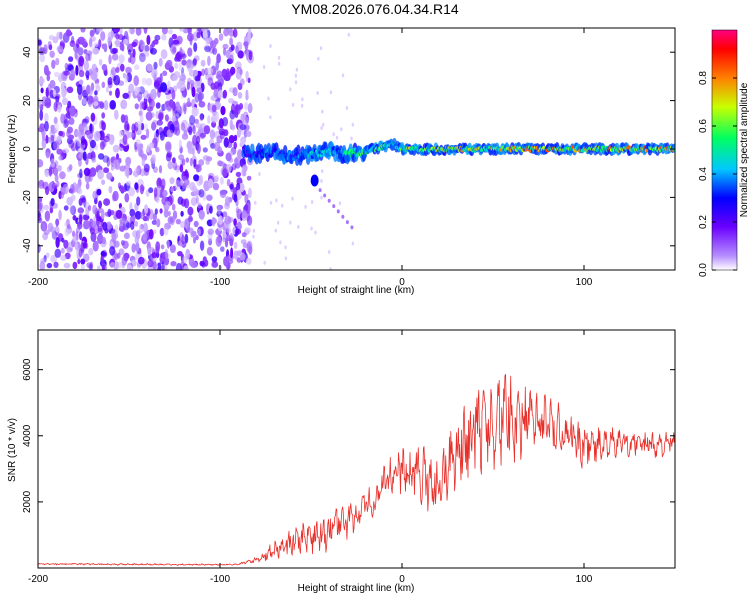  I want to click on colorbar-tick-label: 0.8, so click(703, 78).